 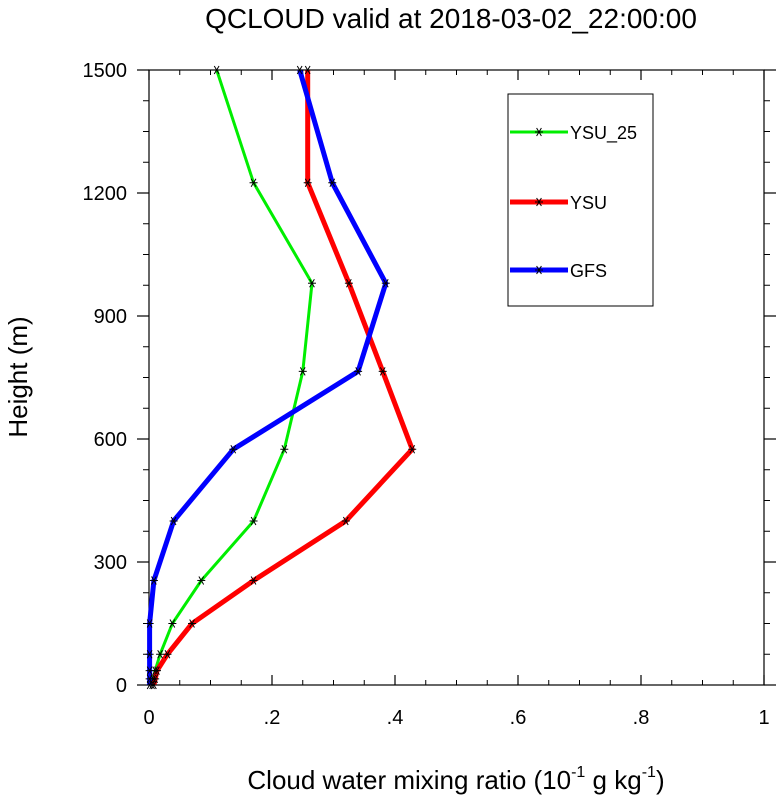 What do you see at coordinates (578, 772) in the screenshot?
I see `x-axis-label-exponent-1: -1` at bounding box center [578, 772].